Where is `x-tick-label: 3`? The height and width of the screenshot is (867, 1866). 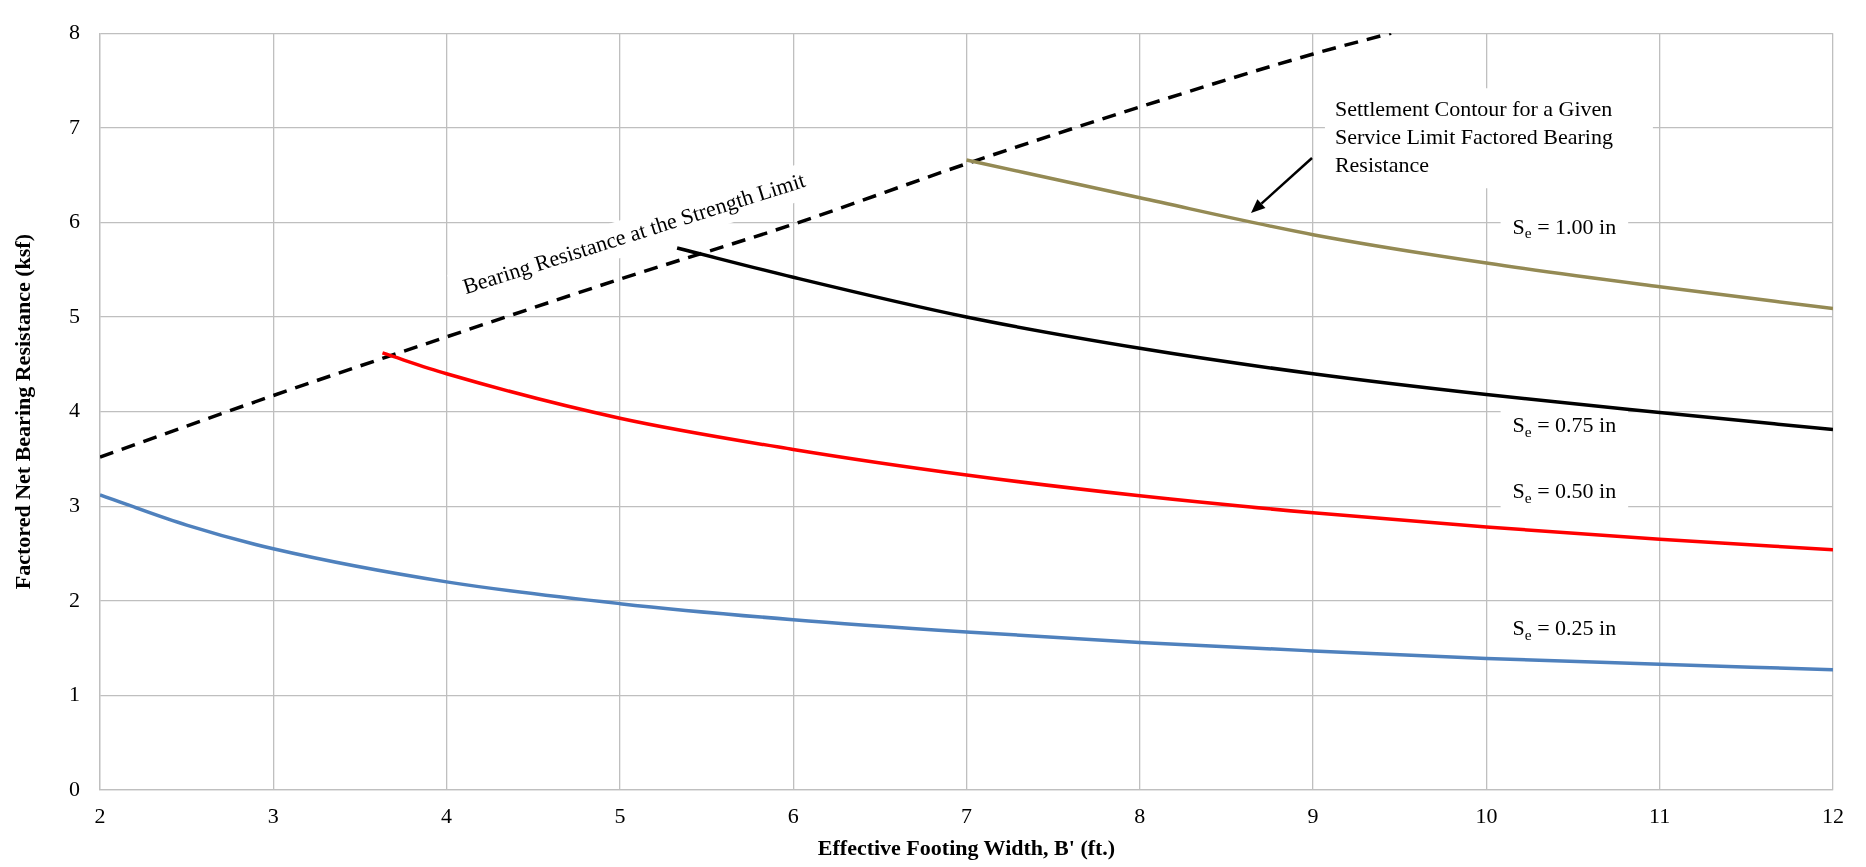 x-tick-label: 3 is located at coordinates (273, 815).